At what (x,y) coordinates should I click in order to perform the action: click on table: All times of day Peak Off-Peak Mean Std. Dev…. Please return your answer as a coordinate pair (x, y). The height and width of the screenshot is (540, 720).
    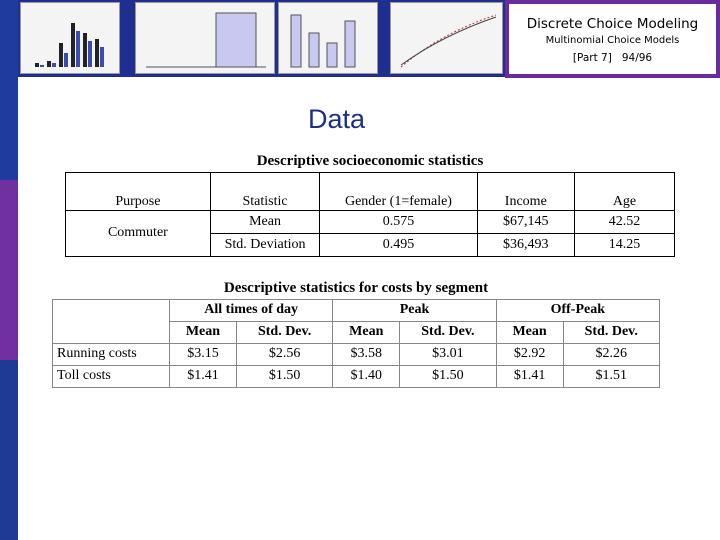
    Looking at the image, I should click on (356, 343).